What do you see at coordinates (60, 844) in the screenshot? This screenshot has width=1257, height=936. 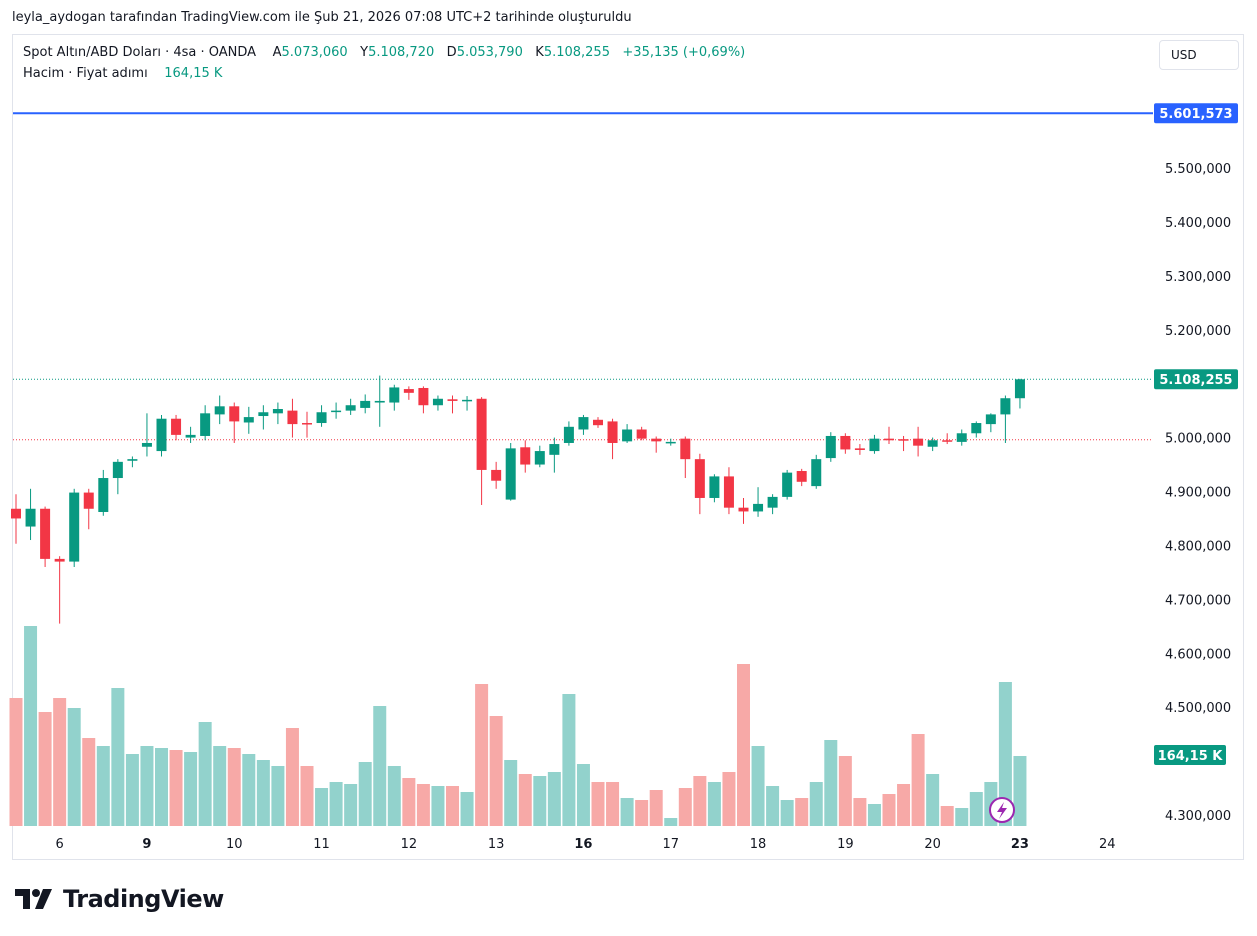 I see `time-tick-label: 6` at bounding box center [60, 844].